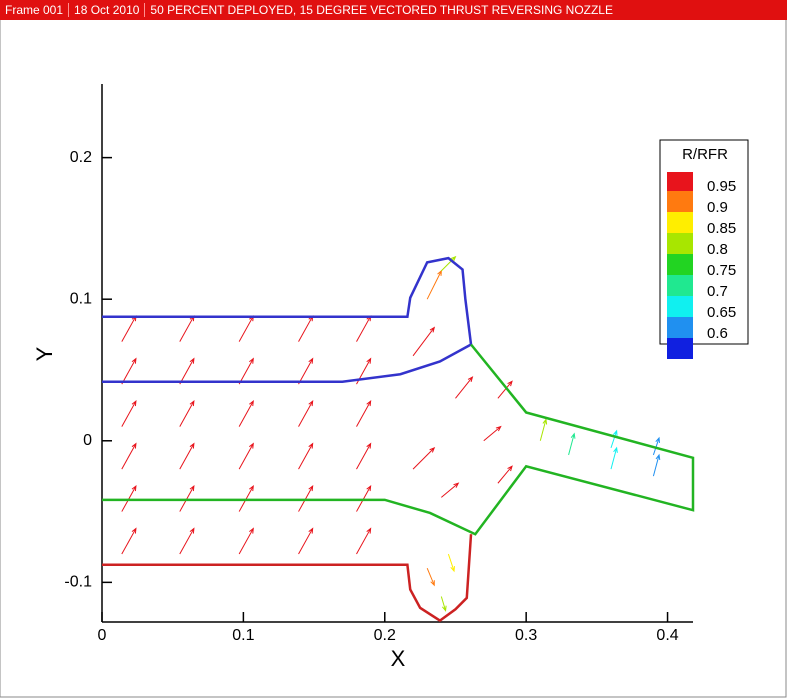 This screenshot has height=698, width=787. I want to click on x-axis-label: X, so click(398, 658).